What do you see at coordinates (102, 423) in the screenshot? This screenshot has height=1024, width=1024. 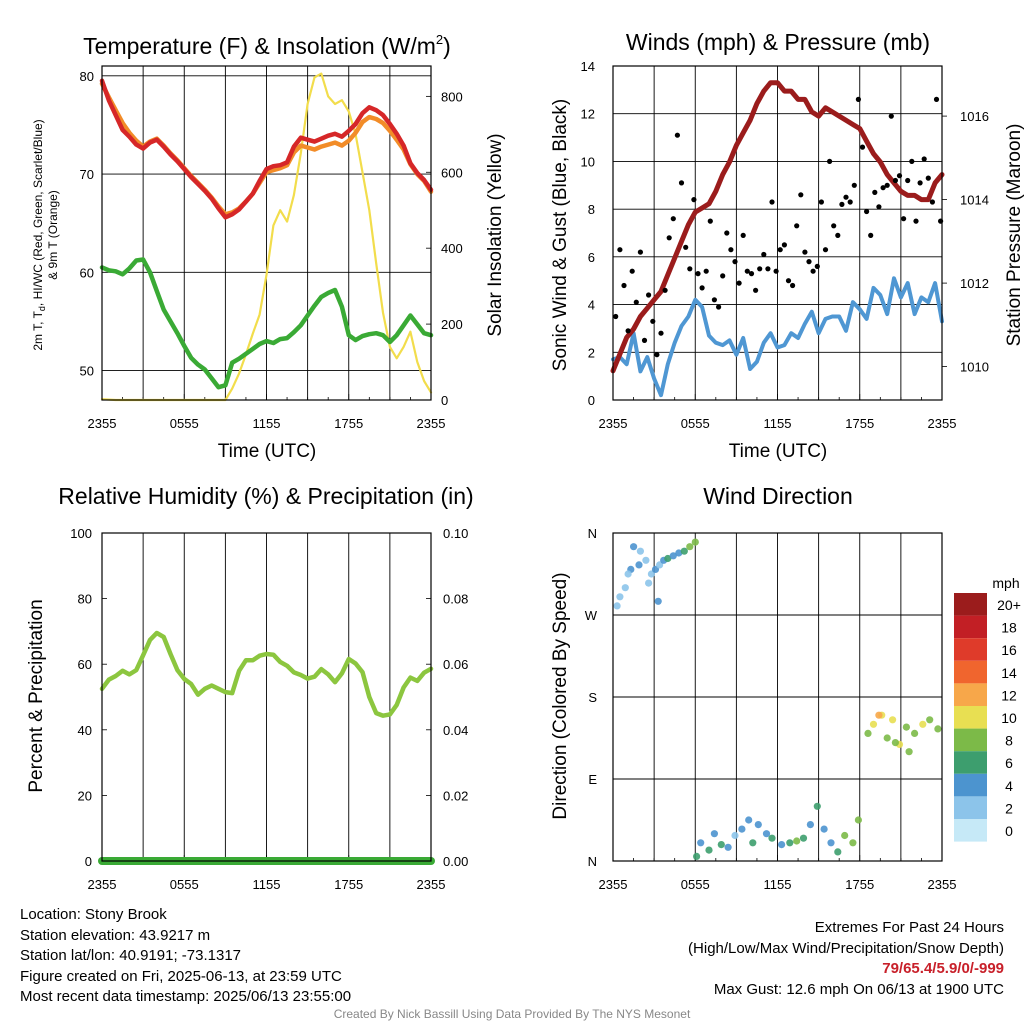 I see `temp-xtick-label: 2355` at bounding box center [102, 423].